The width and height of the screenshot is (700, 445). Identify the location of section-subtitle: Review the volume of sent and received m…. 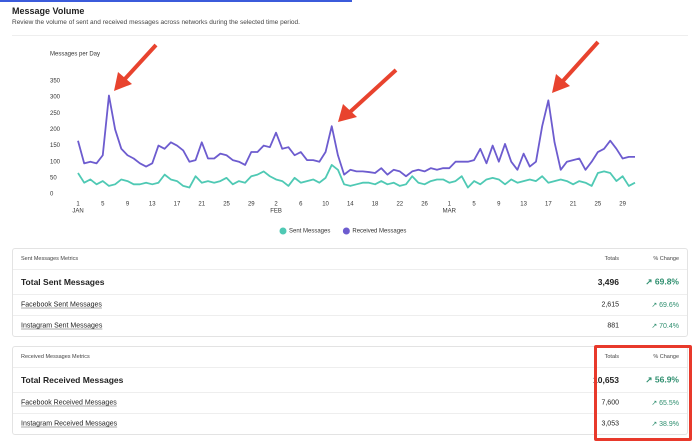
(156, 22).